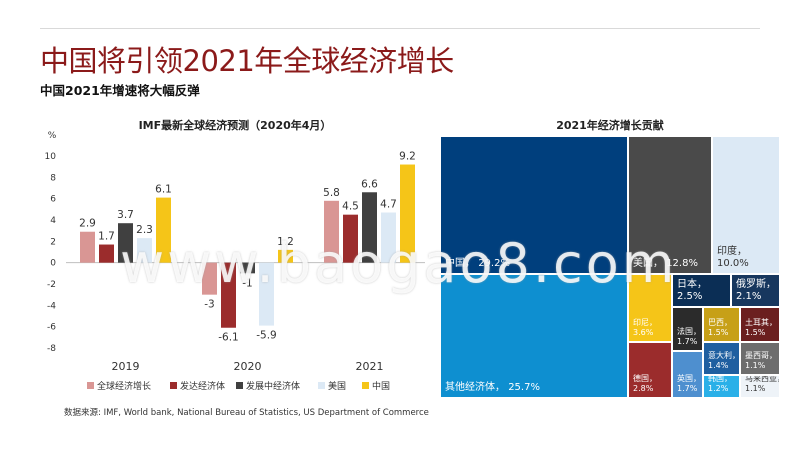  What do you see at coordinates (665, 264) in the screenshot?
I see `treemap-cell-label: 美国， 12.8%` at bounding box center [665, 264].